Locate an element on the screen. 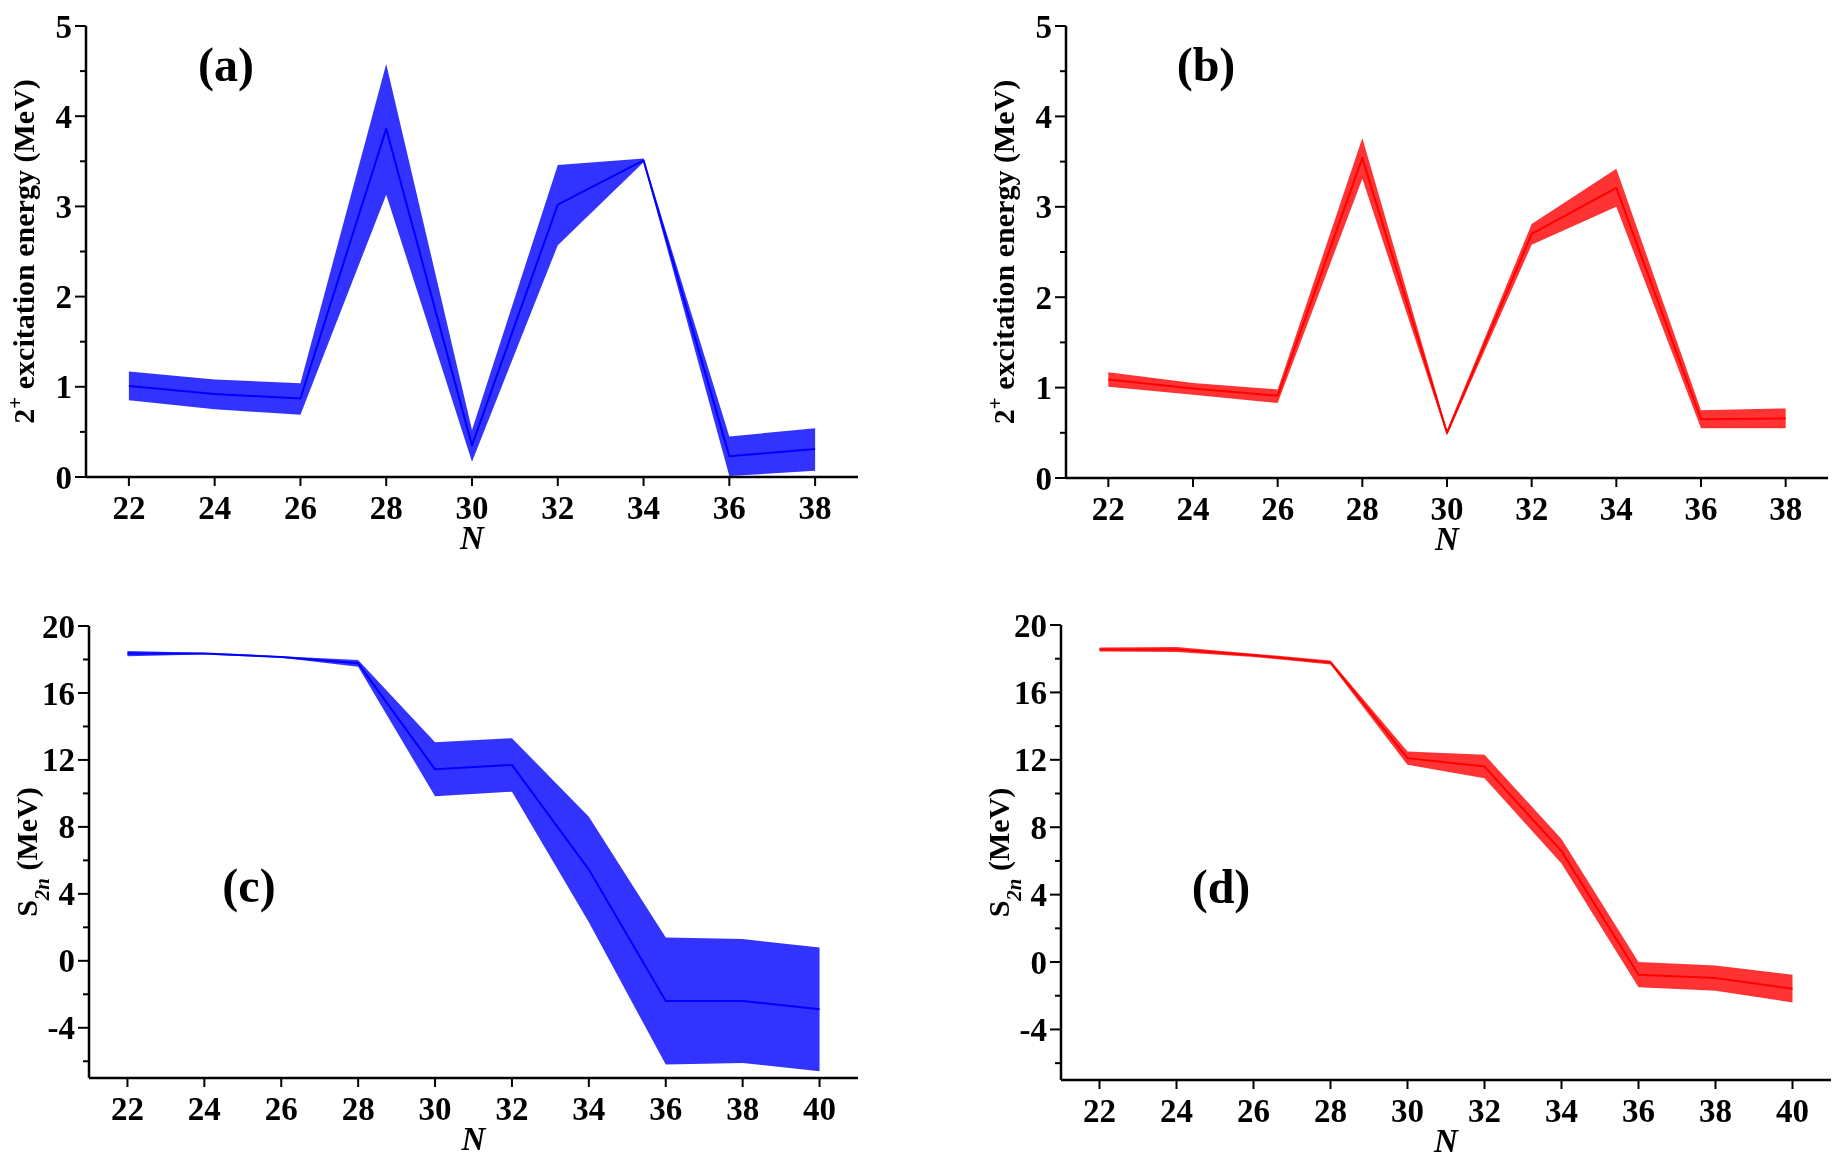 The height and width of the screenshot is (1154, 1841). annotation: (d) is located at coordinates (1221, 887).